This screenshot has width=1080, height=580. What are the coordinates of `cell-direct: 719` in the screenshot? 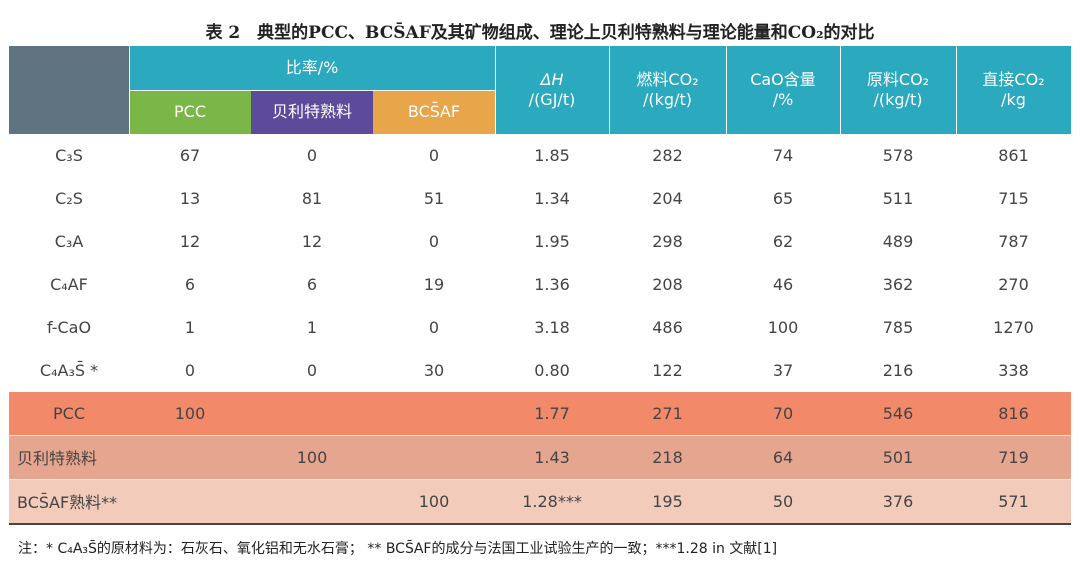 It's located at (1013, 457).